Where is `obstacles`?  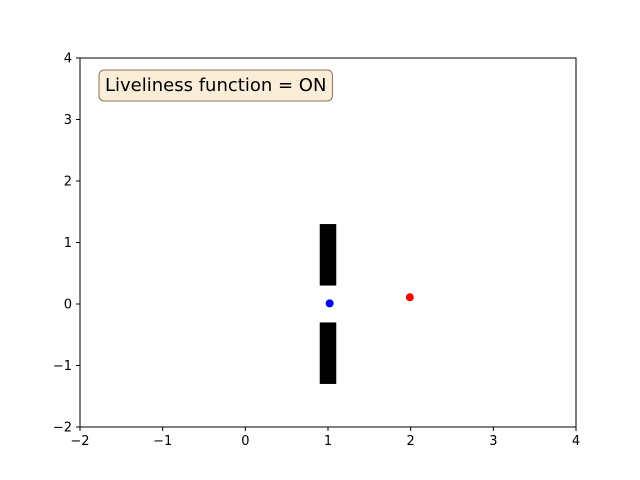 obstacles is located at coordinates (328, 304).